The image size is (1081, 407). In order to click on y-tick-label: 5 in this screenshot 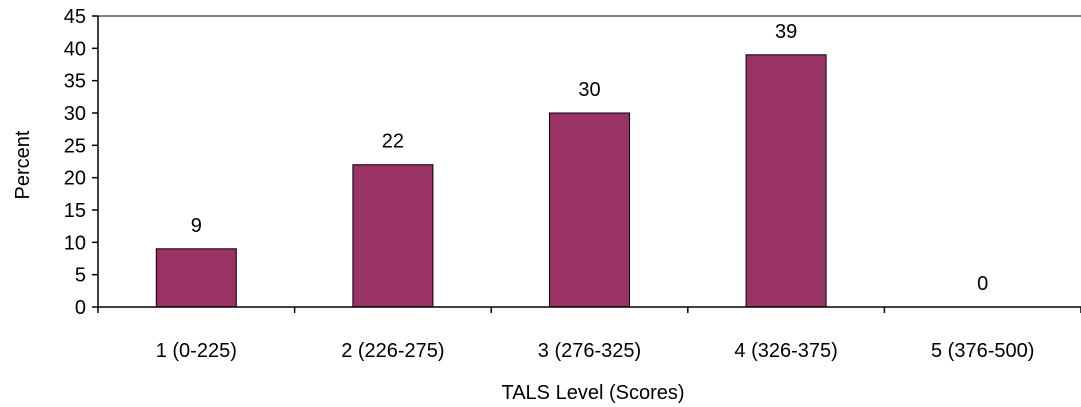, I will do `click(80, 276)`.